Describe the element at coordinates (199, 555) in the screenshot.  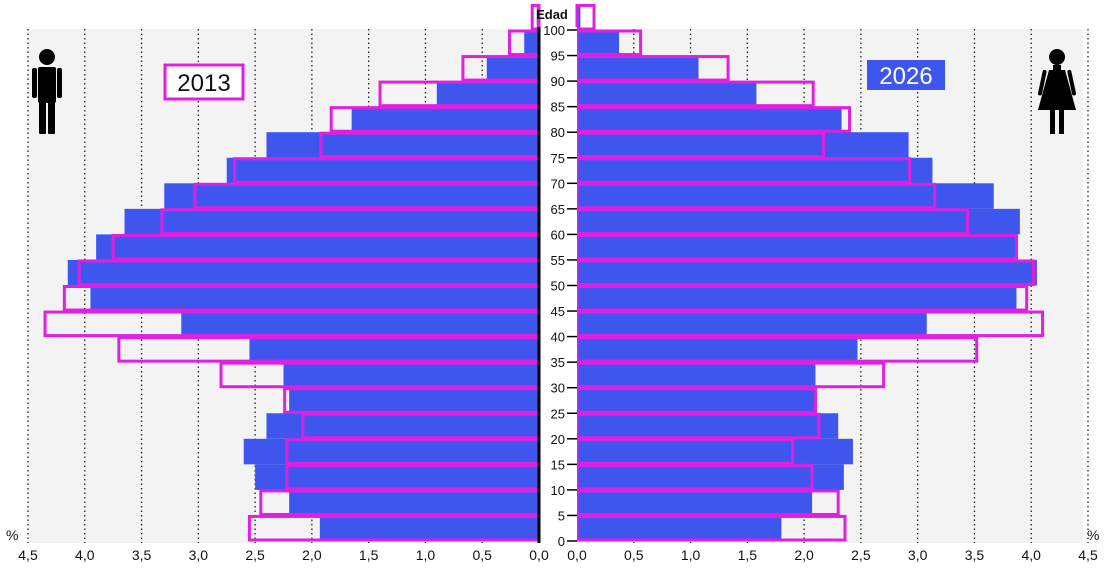
I see `x-tick-label-left: 3,0` at that location.